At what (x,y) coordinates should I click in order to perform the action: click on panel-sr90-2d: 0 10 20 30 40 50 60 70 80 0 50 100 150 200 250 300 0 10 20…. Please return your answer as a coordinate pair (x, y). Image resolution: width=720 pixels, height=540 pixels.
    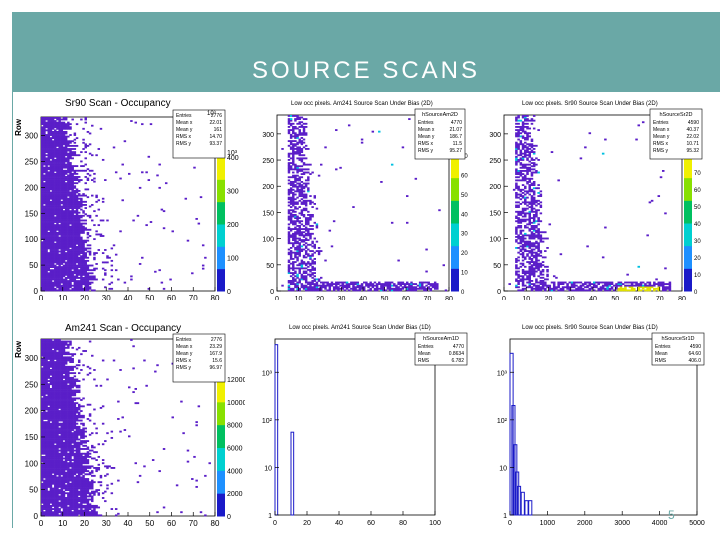
    Looking at the image, I should click on (596, 197).